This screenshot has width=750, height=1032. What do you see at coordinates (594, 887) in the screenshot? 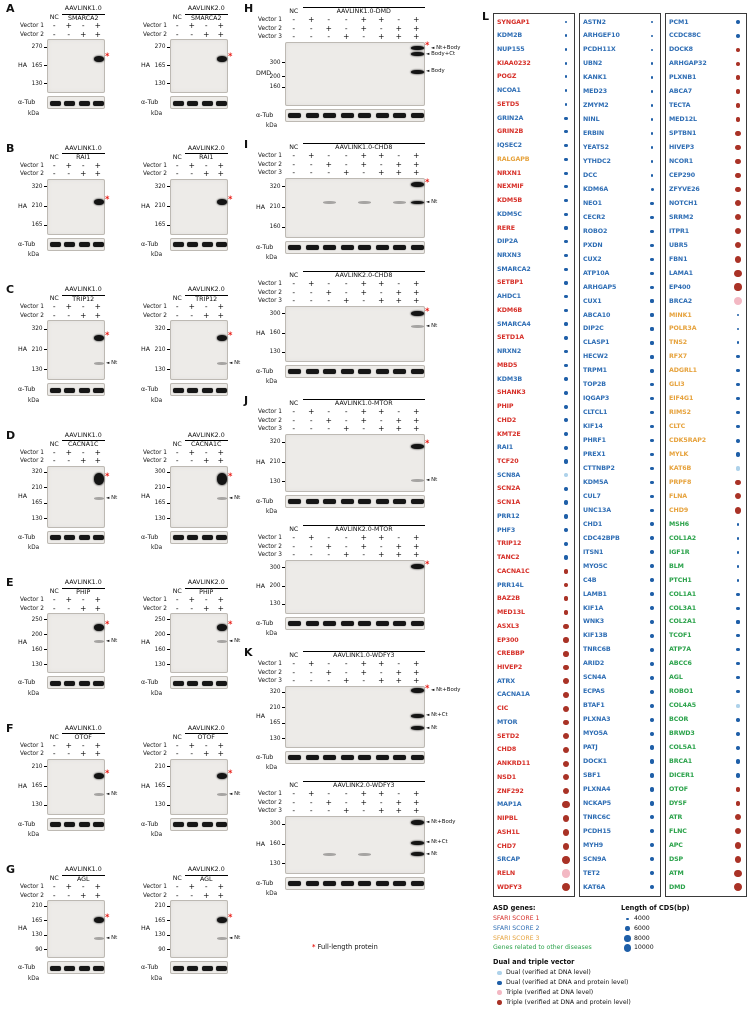
I see `gene-symbol: KAT6A` at bounding box center [594, 887].